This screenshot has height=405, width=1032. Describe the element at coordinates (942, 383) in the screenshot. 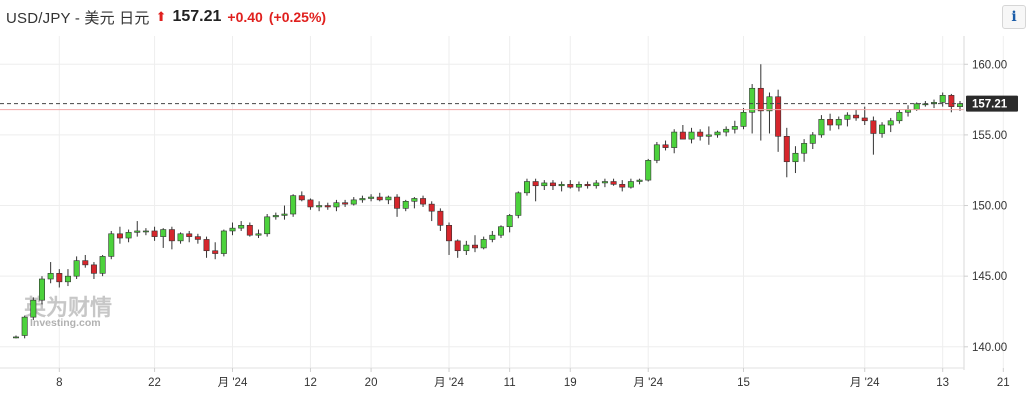

I see `x-tick-label: 13` at that location.